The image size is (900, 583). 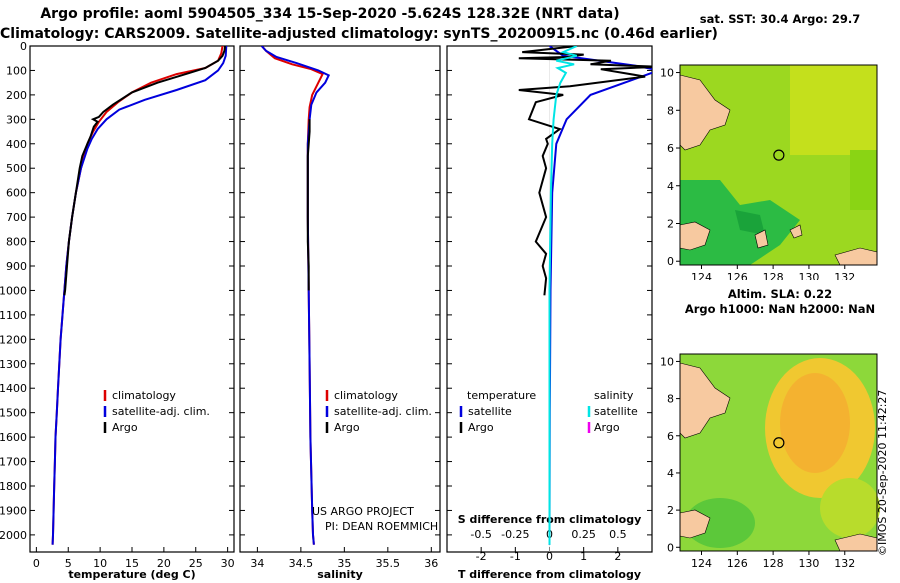 What do you see at coordinates (13, 364) in the screenshot?
I see `depth-tick-label: 1300` at bounding box center [13, 364].